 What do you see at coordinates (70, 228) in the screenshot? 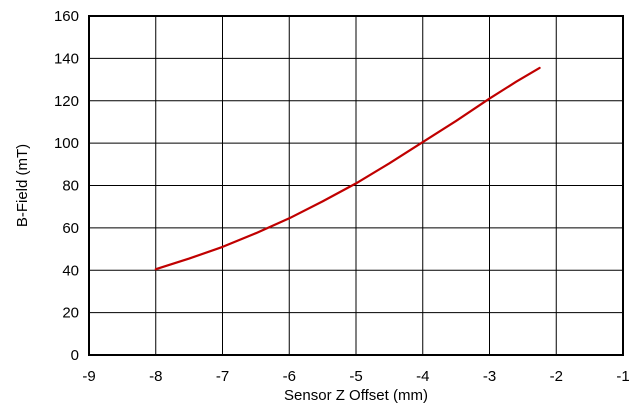
I see `y-tick-label: 60` at bounding box center [70, 228].